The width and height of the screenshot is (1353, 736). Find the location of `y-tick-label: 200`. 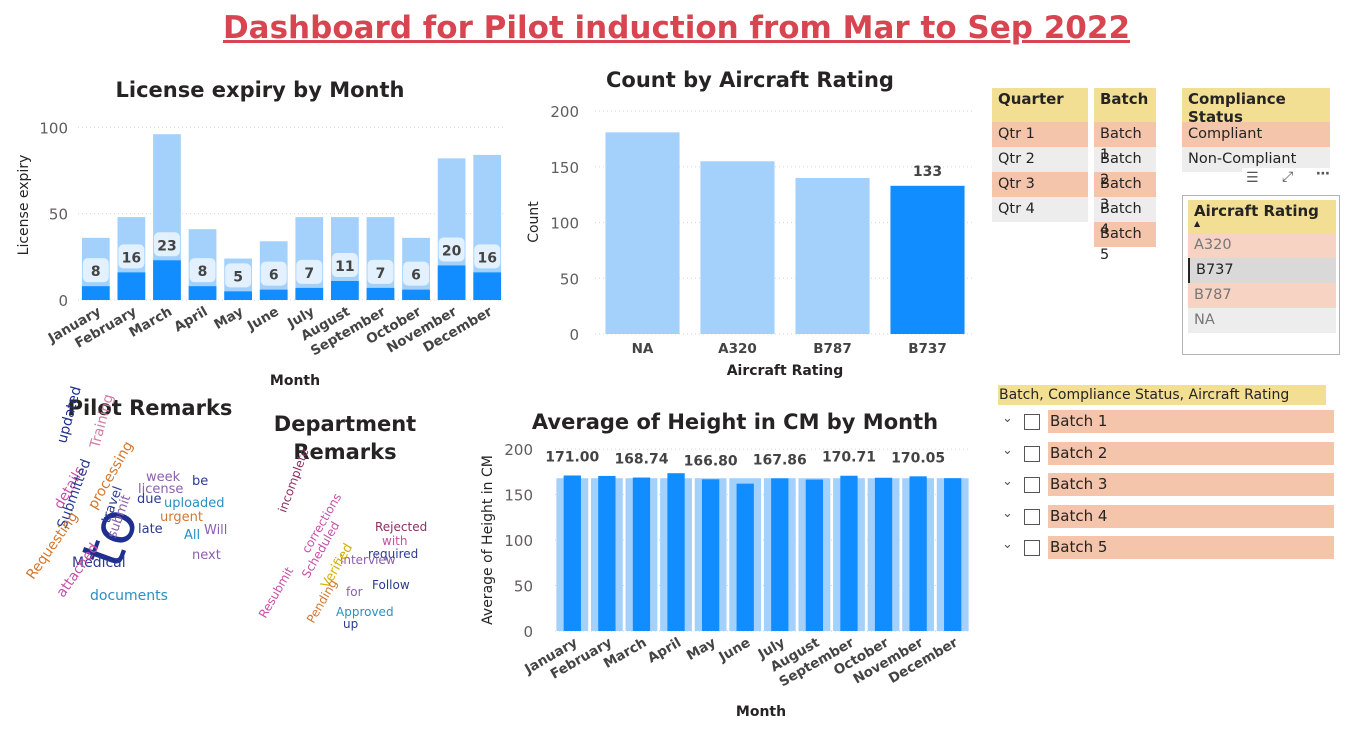

y-tick-label: 200 is located at coordinates (564, 112).